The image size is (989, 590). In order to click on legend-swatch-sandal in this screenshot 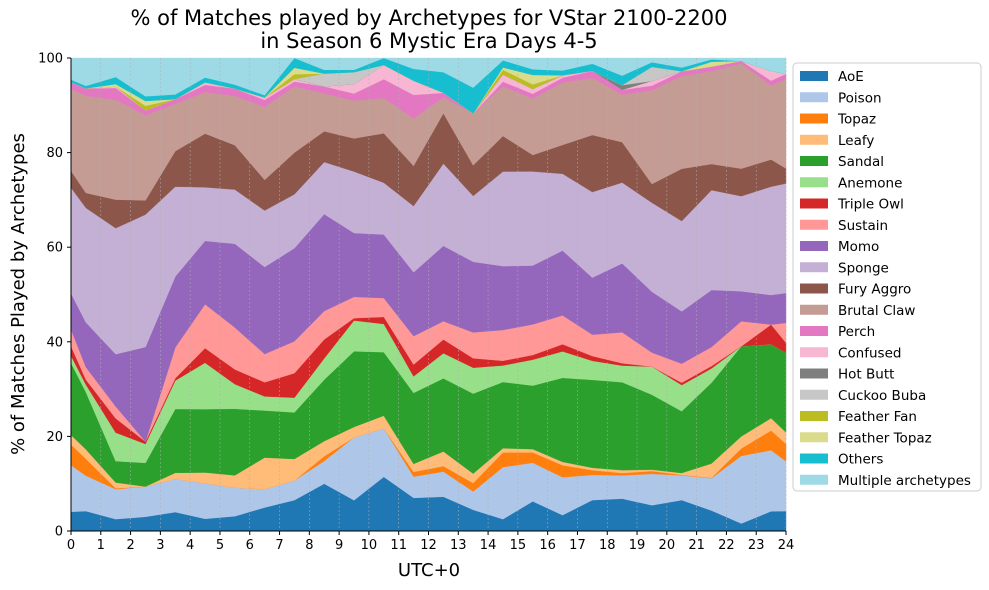, I will do `click(814, 161)`.